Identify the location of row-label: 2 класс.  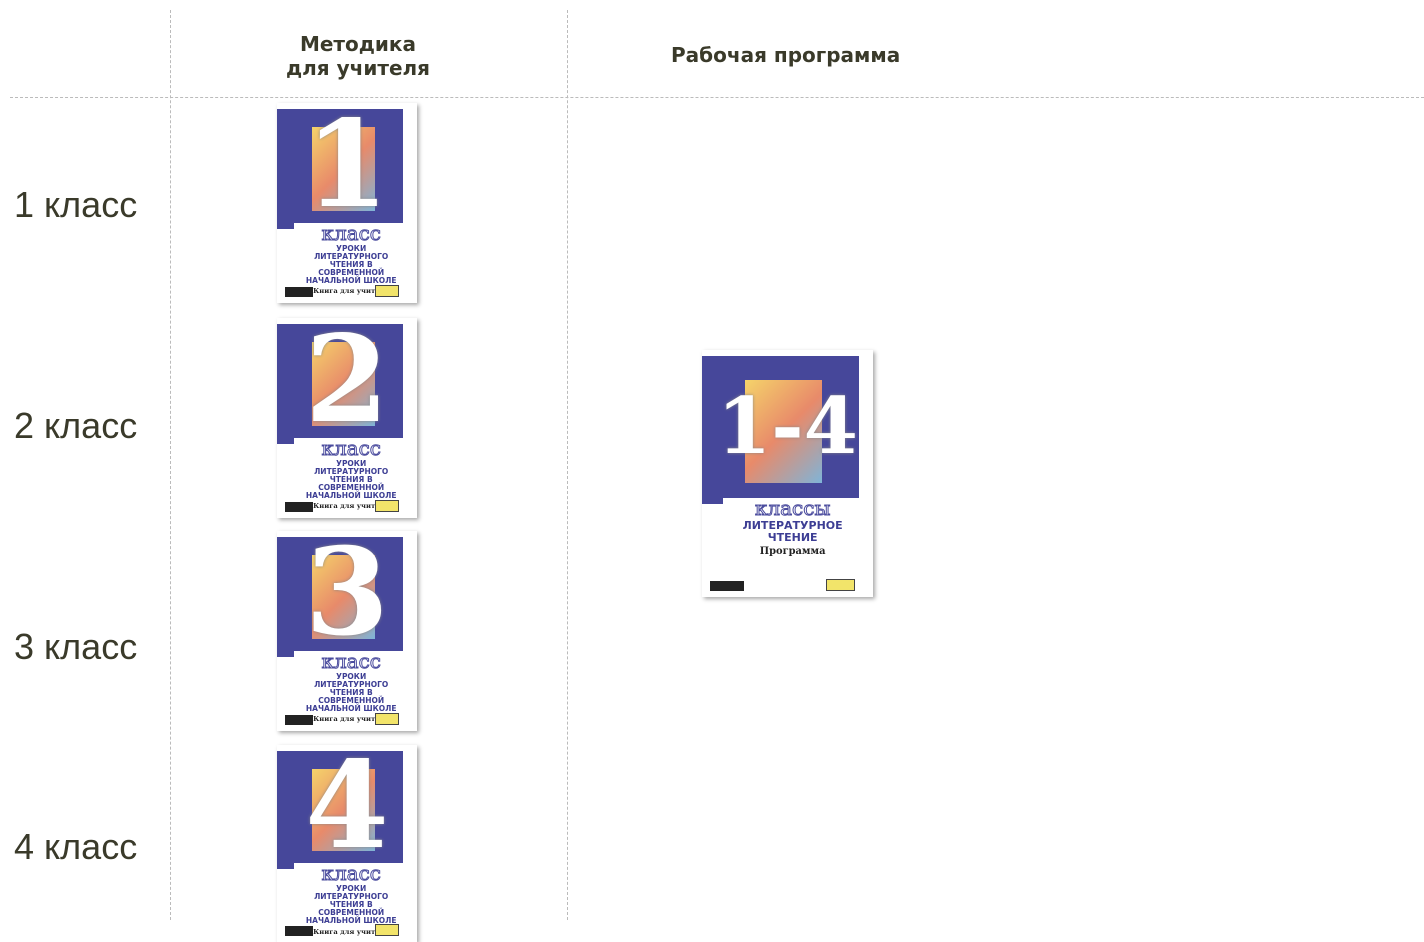
(76, 425).